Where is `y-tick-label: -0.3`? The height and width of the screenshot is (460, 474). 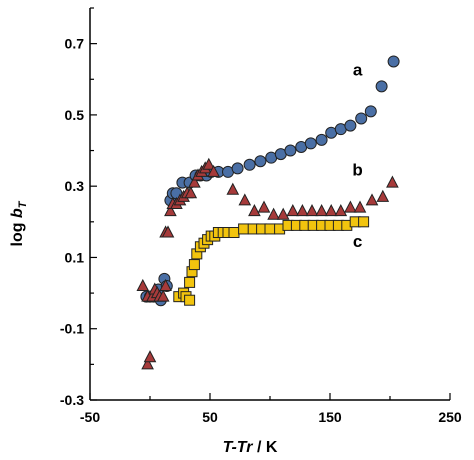 y-tick-label: -0.3 is located at coordinates (72, 400).